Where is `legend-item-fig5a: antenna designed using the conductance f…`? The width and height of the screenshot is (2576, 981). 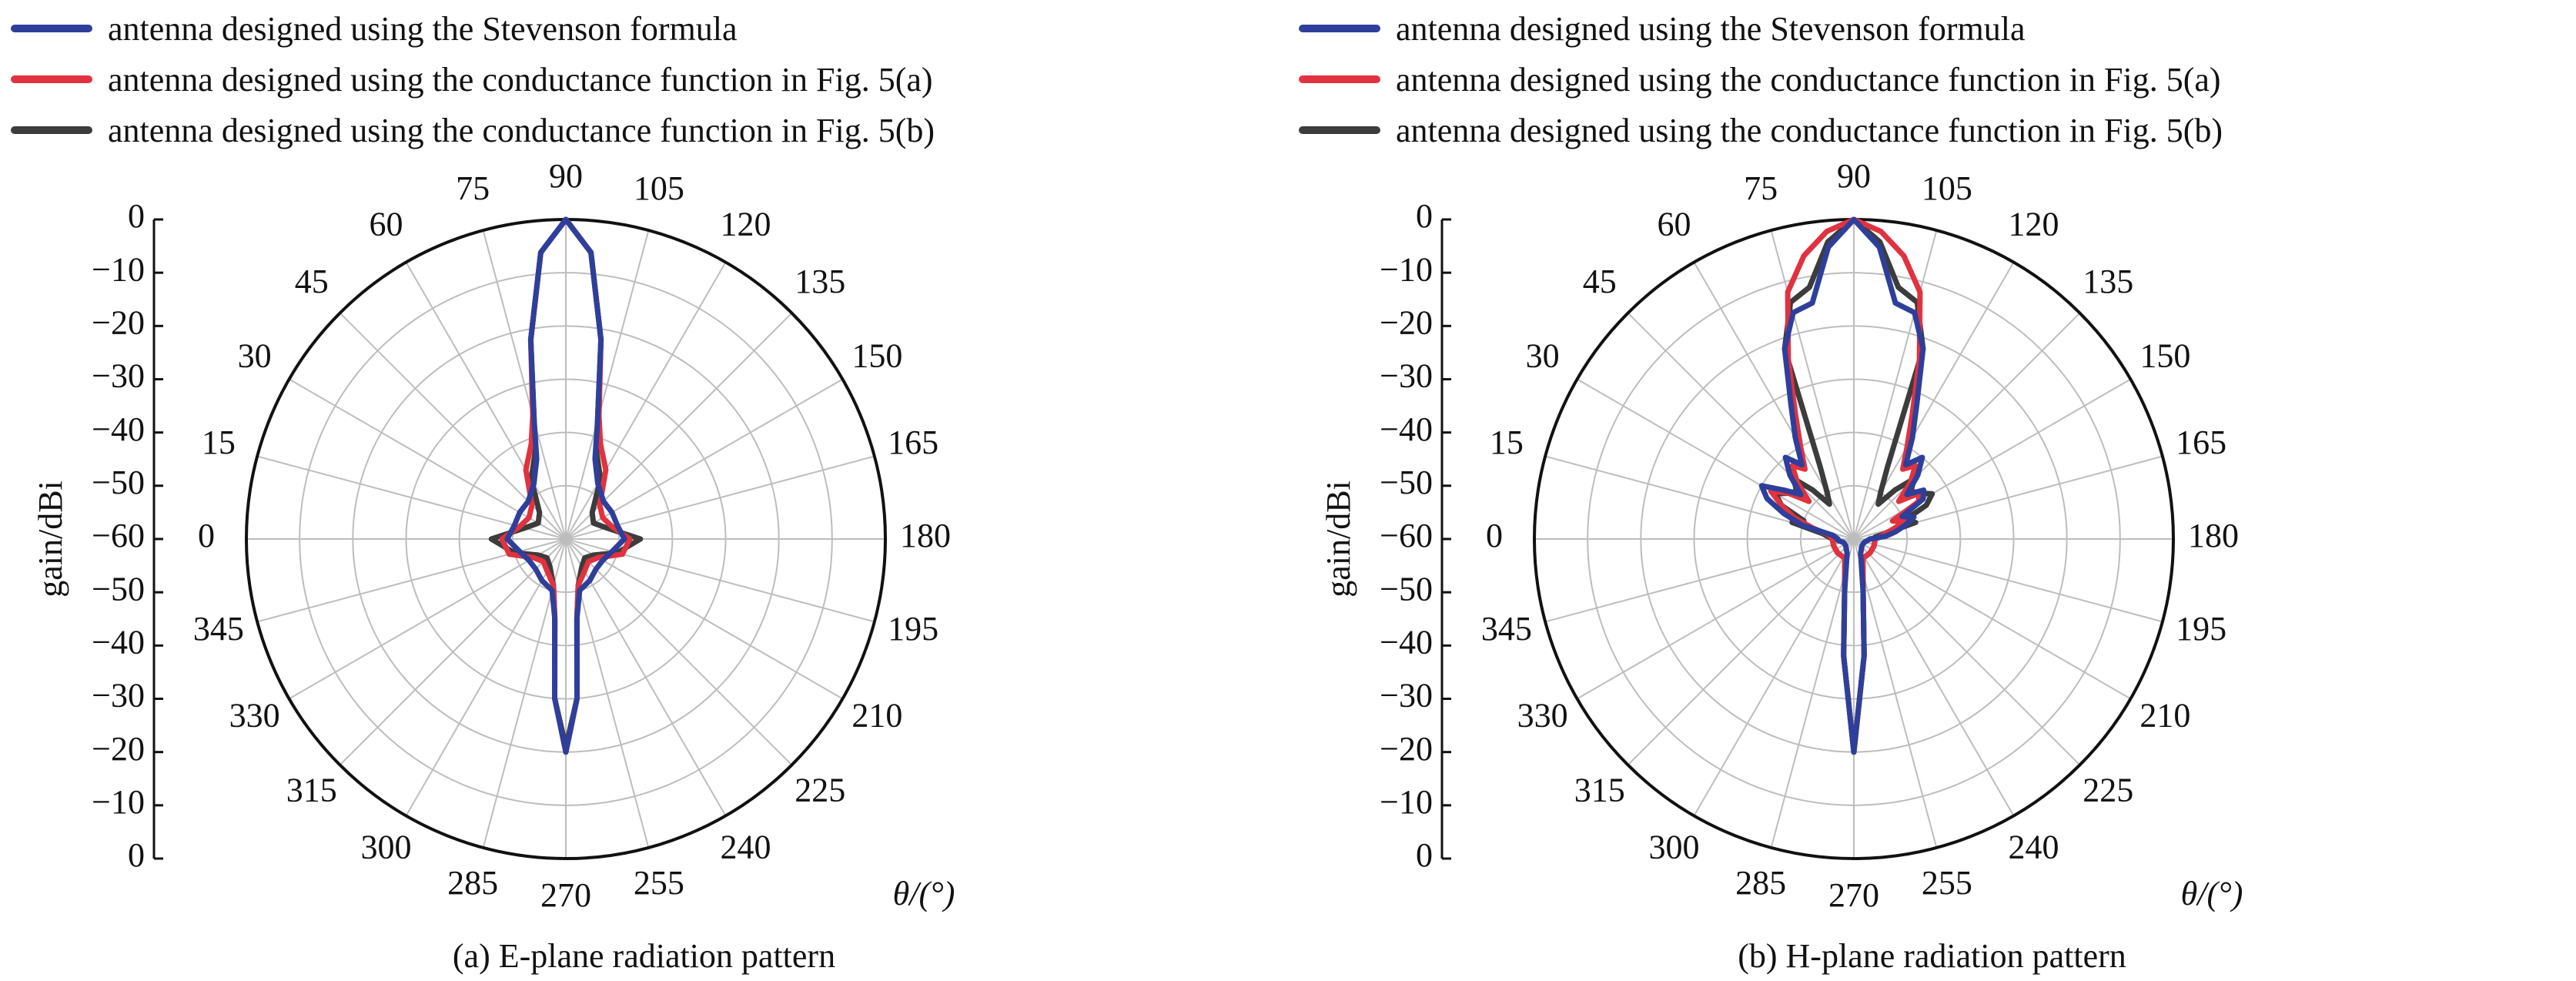 legend-item-fig5a: antenna designed using the conductance f… is located at coordinates (1761, 79).